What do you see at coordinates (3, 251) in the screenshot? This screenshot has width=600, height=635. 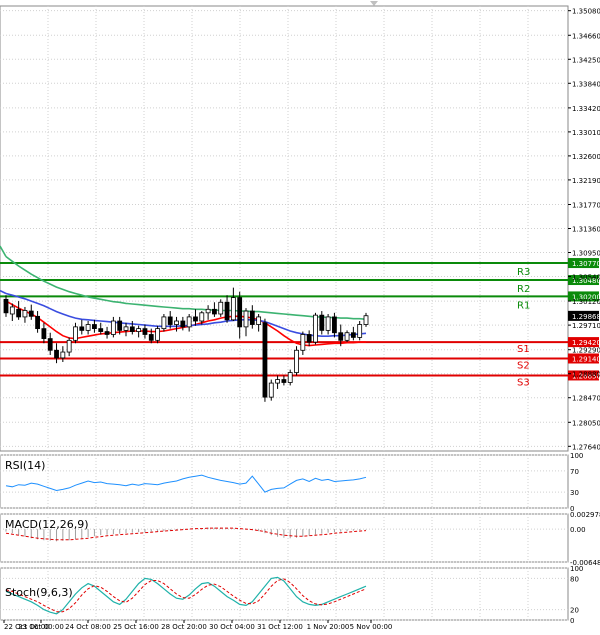 I see `moving-average-tail` at bounding box center [3, 251].